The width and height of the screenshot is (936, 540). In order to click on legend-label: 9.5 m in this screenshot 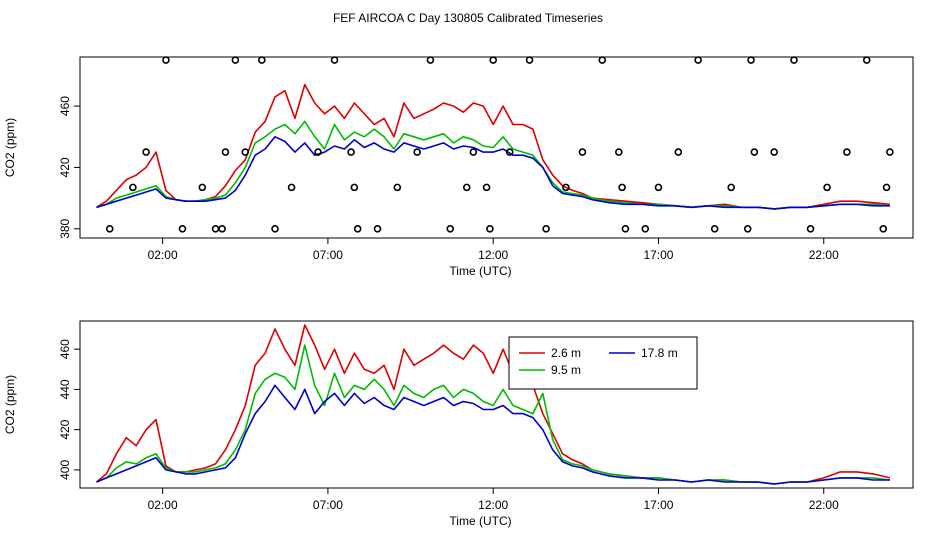, I will do `click(566, 370)`.